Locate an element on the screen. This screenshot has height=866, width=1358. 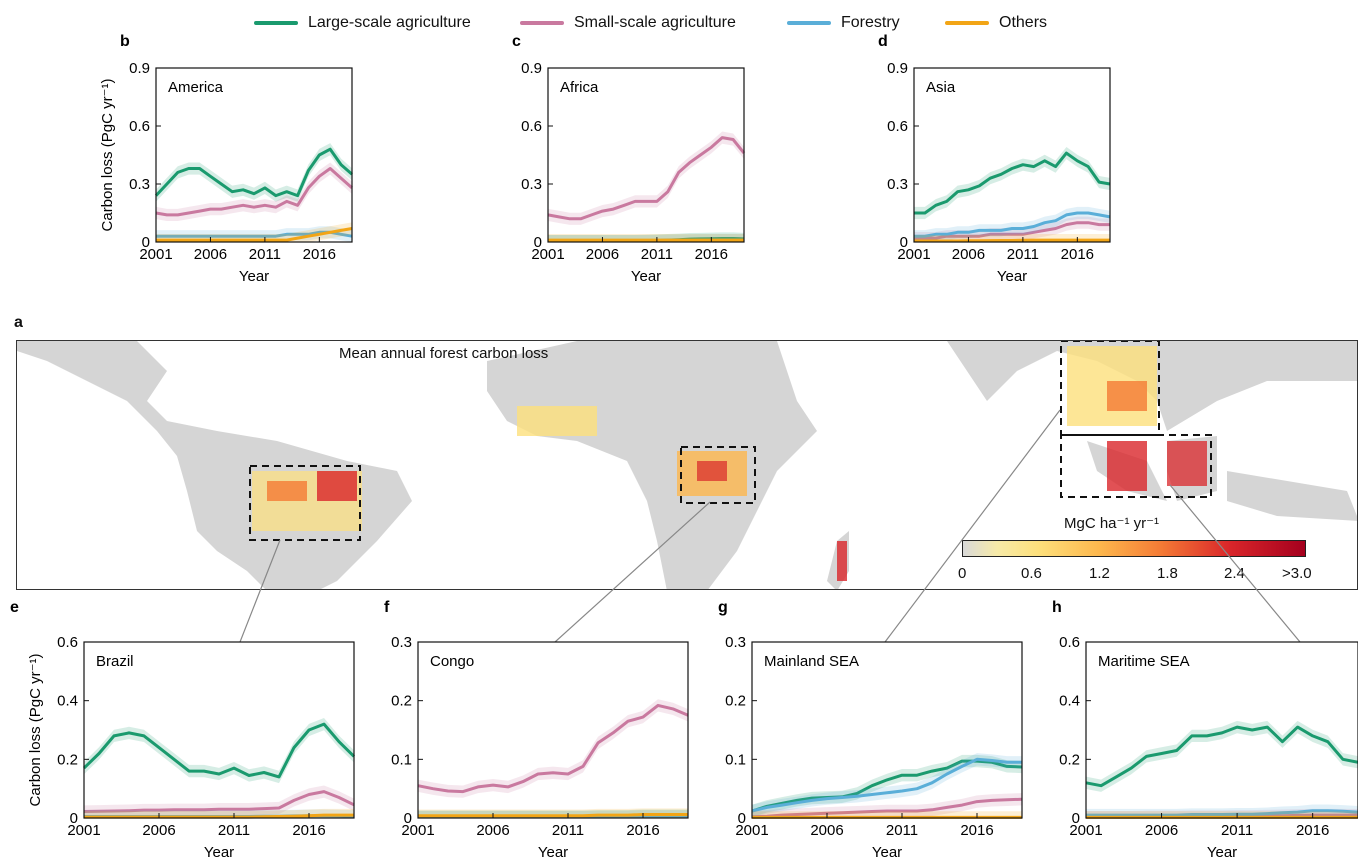
panel-title: Africa is located at coordinates (579, 87).